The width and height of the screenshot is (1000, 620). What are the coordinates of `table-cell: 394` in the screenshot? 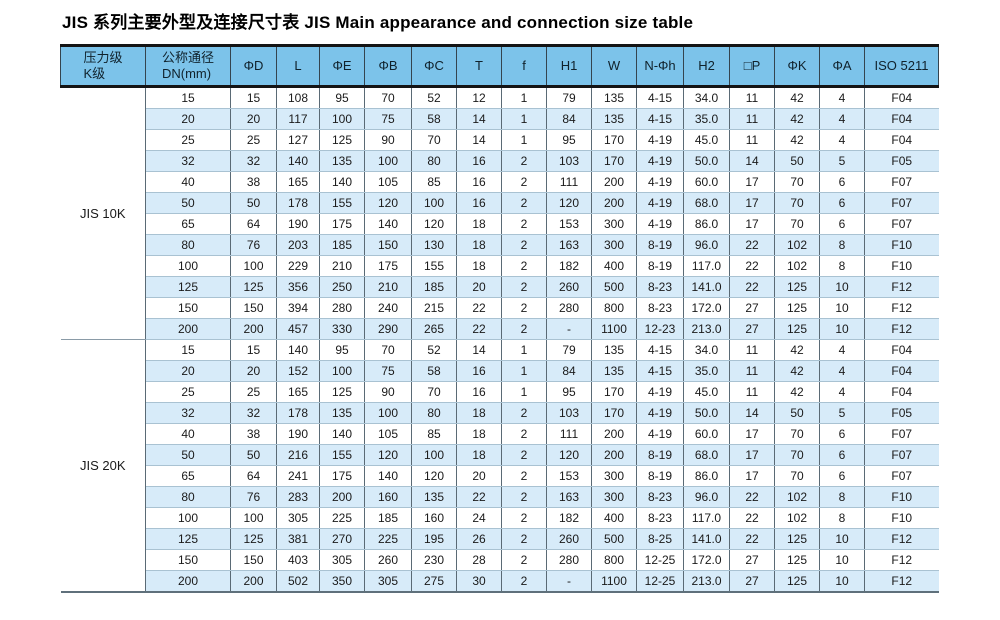 It's located at (298, 308).